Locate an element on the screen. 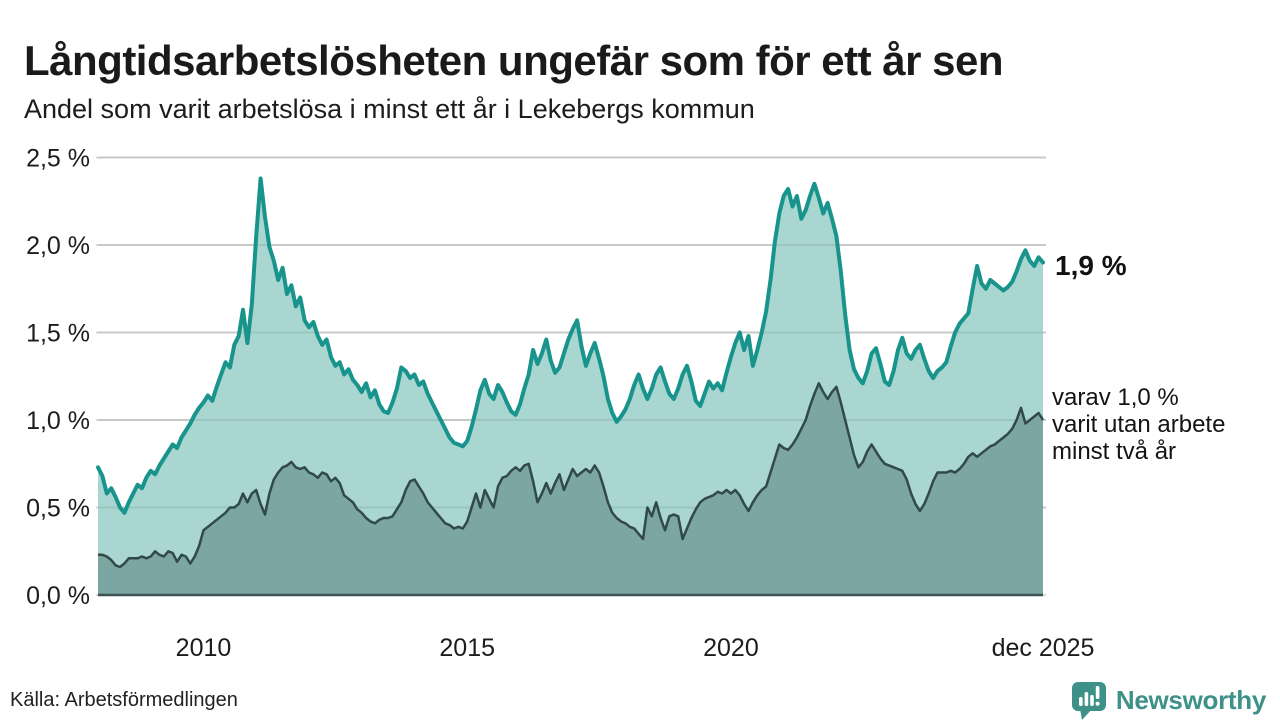 The height and width of the screenshot is (720, 1280). latest-value-label: 1,9 % is located at coordinates (1091, 265).